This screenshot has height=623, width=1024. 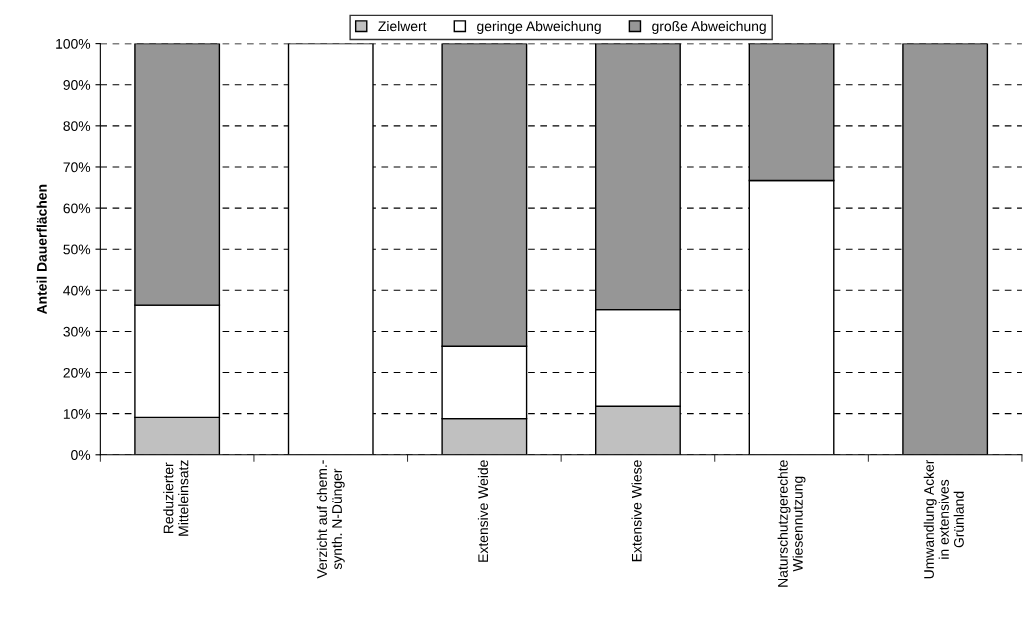 What do you see at coordinates (77, 372) in the screenshot?
I see `y-tick-label: 20%` at bounding box center [77, 372].